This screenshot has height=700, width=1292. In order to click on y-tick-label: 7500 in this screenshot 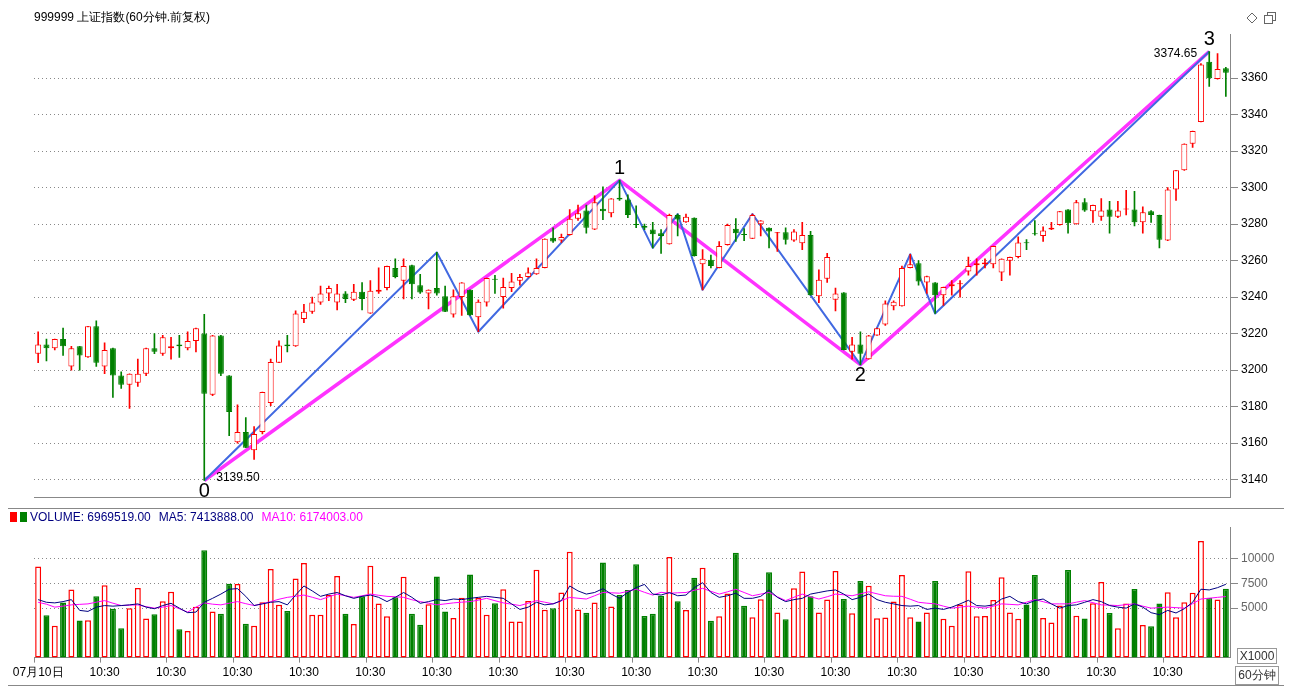, I will do `click(1255, 582)`.